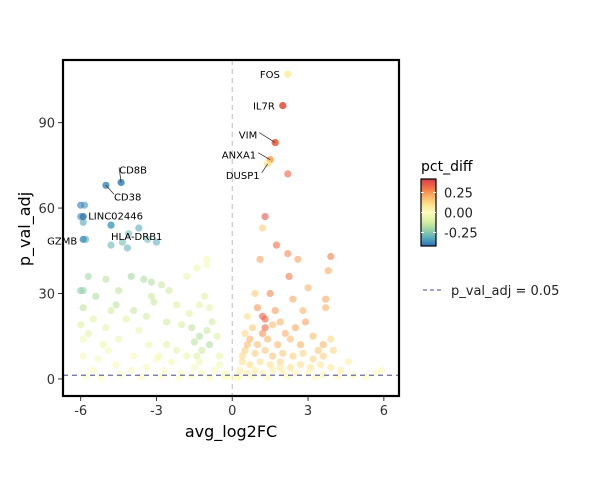  What do you see at coordinates (243, 176) in the screenshot?
I see `gene-label: DUSP1` at bounding box center [243, 176].